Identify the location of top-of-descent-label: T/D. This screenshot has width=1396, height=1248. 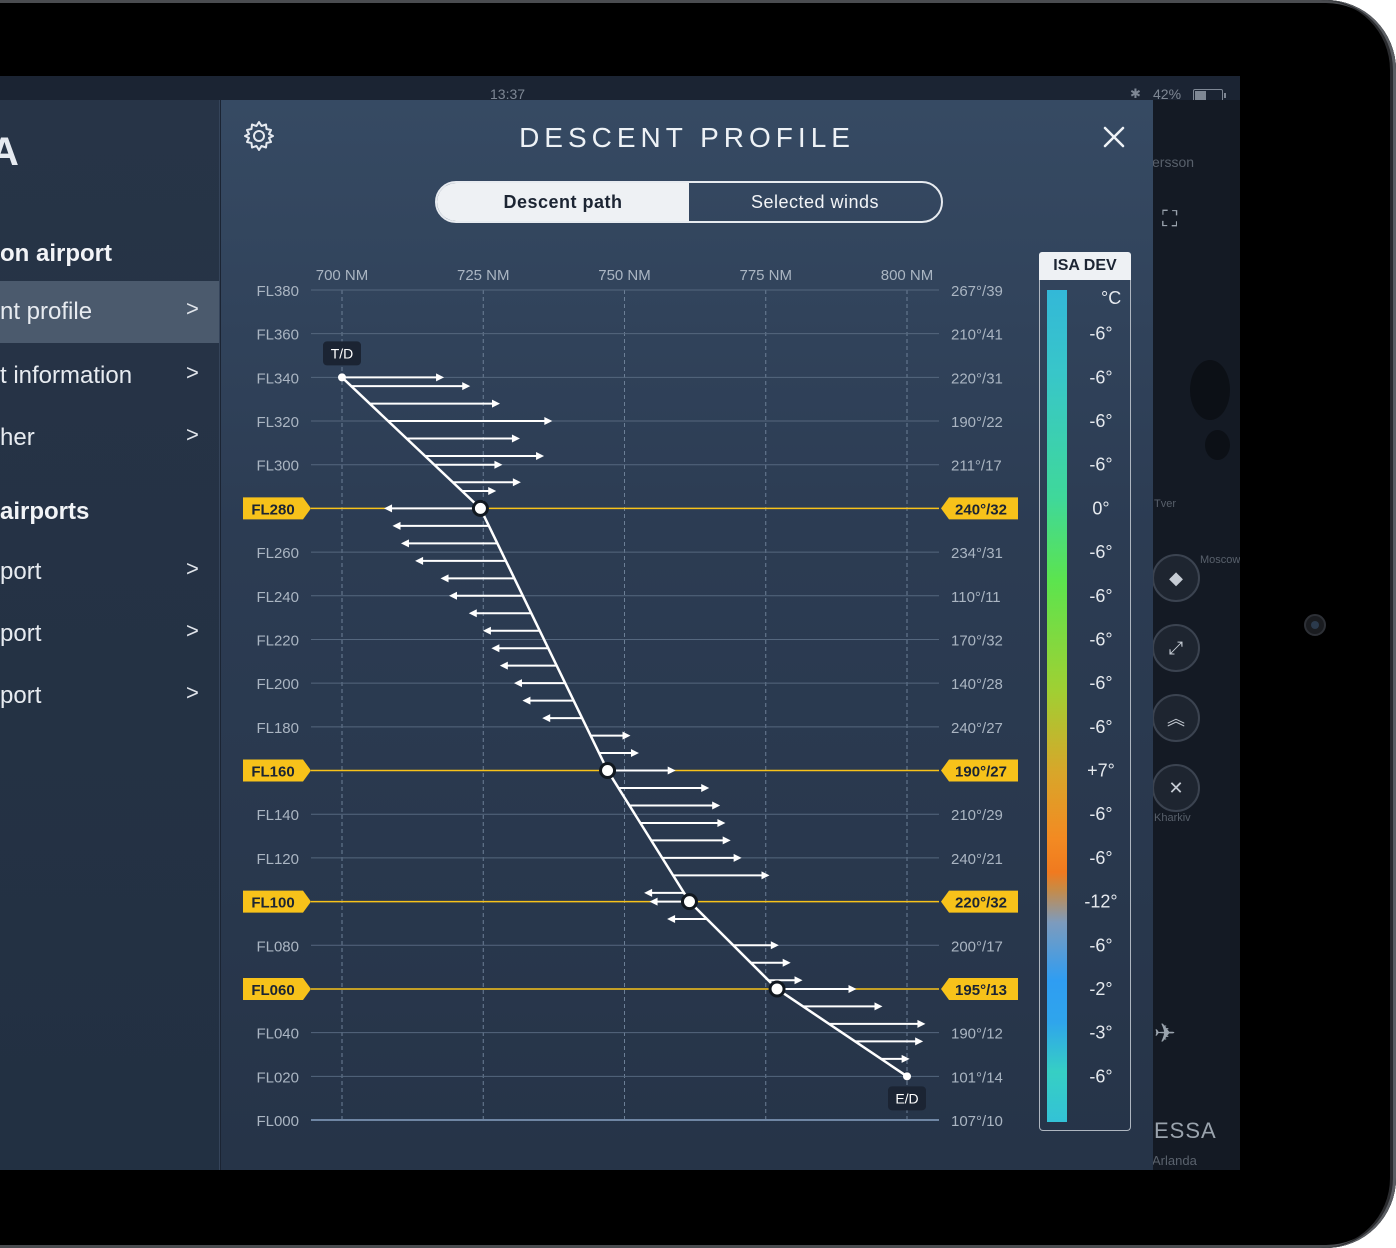
(342, 353).